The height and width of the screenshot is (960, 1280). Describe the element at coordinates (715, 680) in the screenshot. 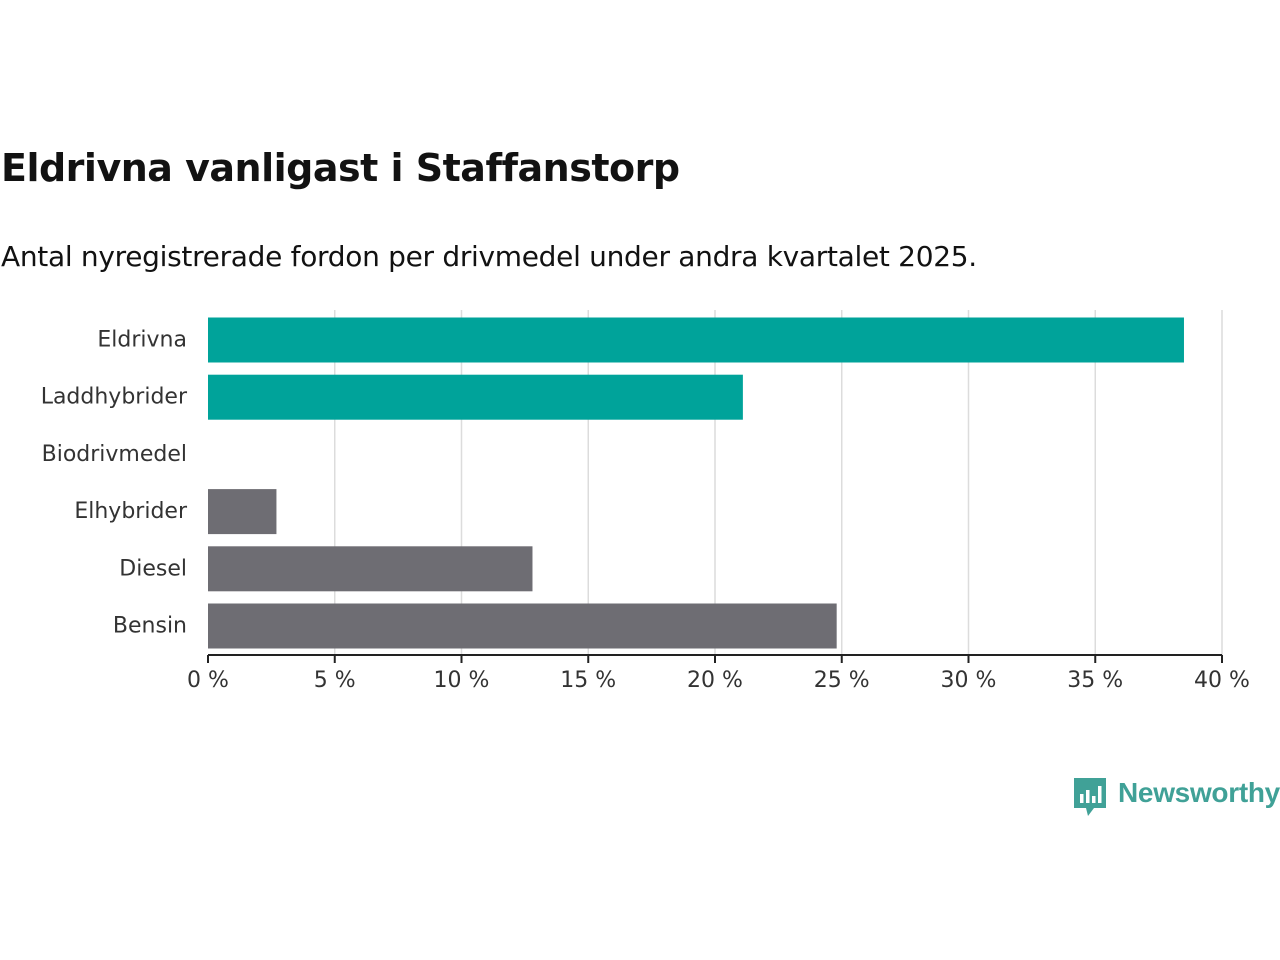

I see `x-tick-label: 20 %` at that location.